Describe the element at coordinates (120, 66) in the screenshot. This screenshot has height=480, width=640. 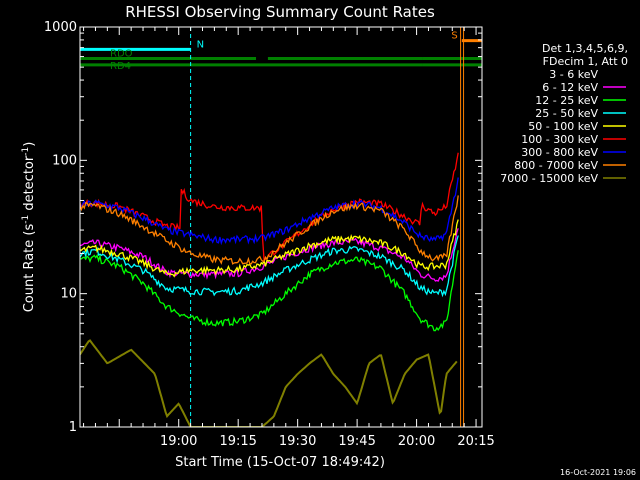
I see `state-label-rd4: RD4` at that location.